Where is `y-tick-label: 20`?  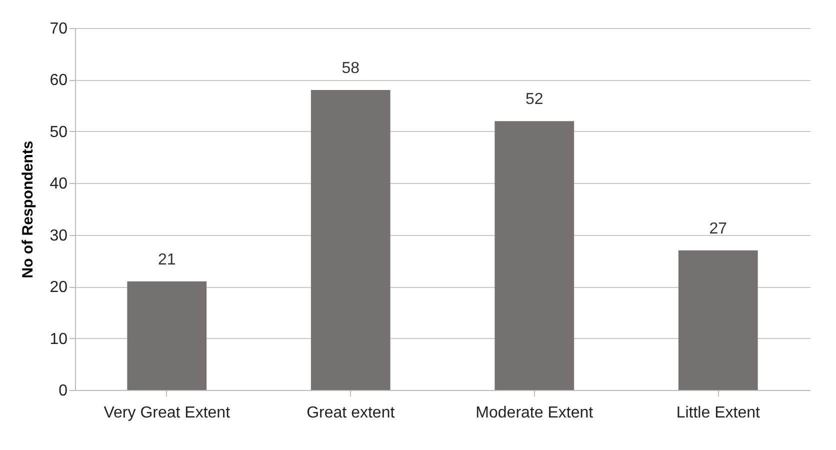
y-tick-label: 20 is located at coordinates (59, 287).